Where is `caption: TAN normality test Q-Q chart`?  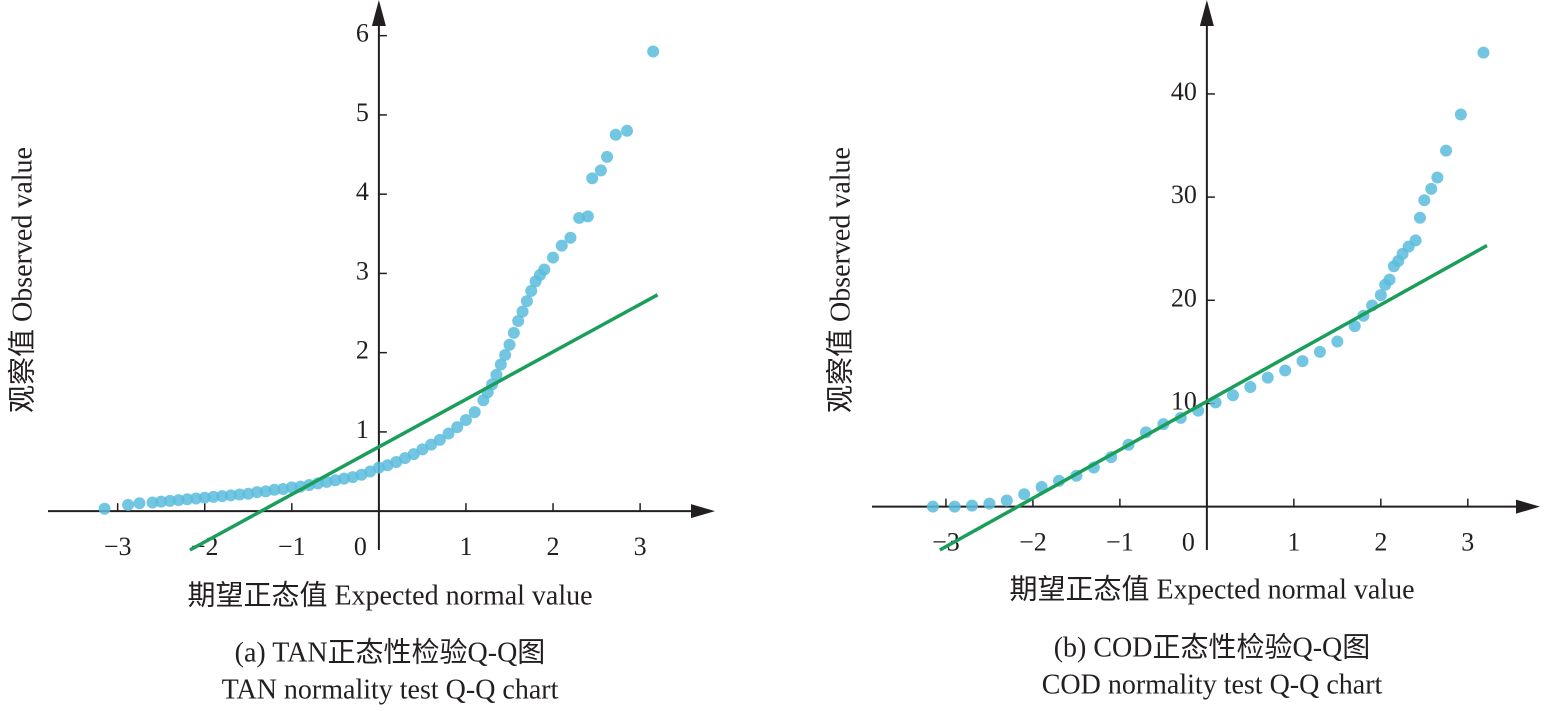
caption: TAN normality test Q-Q chart is located at coordinates (390, 689).